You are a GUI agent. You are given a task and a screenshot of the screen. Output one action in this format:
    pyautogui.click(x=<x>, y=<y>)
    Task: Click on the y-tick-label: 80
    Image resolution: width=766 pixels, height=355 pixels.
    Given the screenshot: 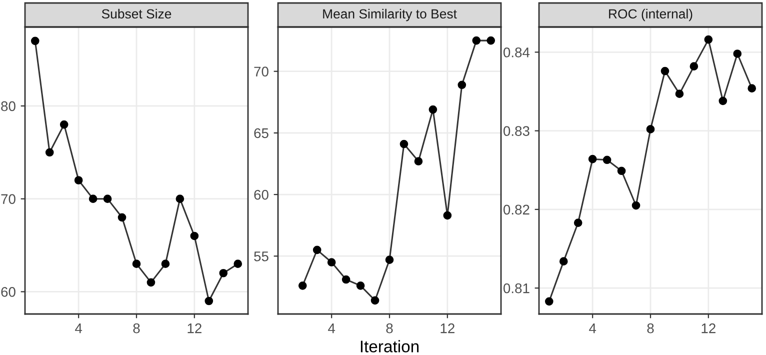 What is the action you would take?
    pyautogui.click(x=8, y=106)
    